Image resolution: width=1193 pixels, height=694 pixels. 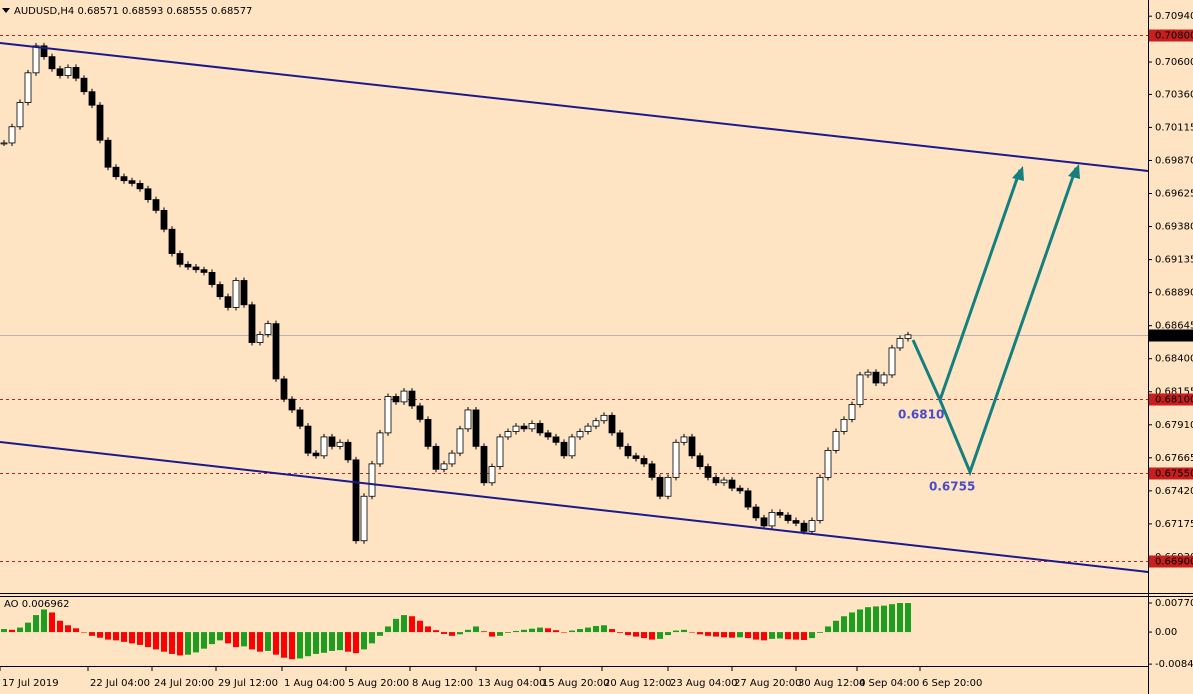 I want to click on level-label: 0.68100, so click(x=1174, y=400).